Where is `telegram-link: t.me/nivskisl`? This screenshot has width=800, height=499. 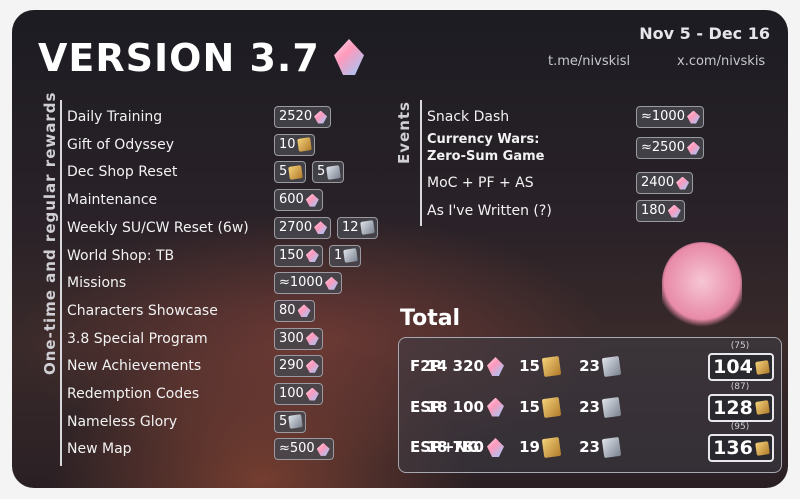
telegram-link: t.me/nivskisl is located at coordinates (589, 61).